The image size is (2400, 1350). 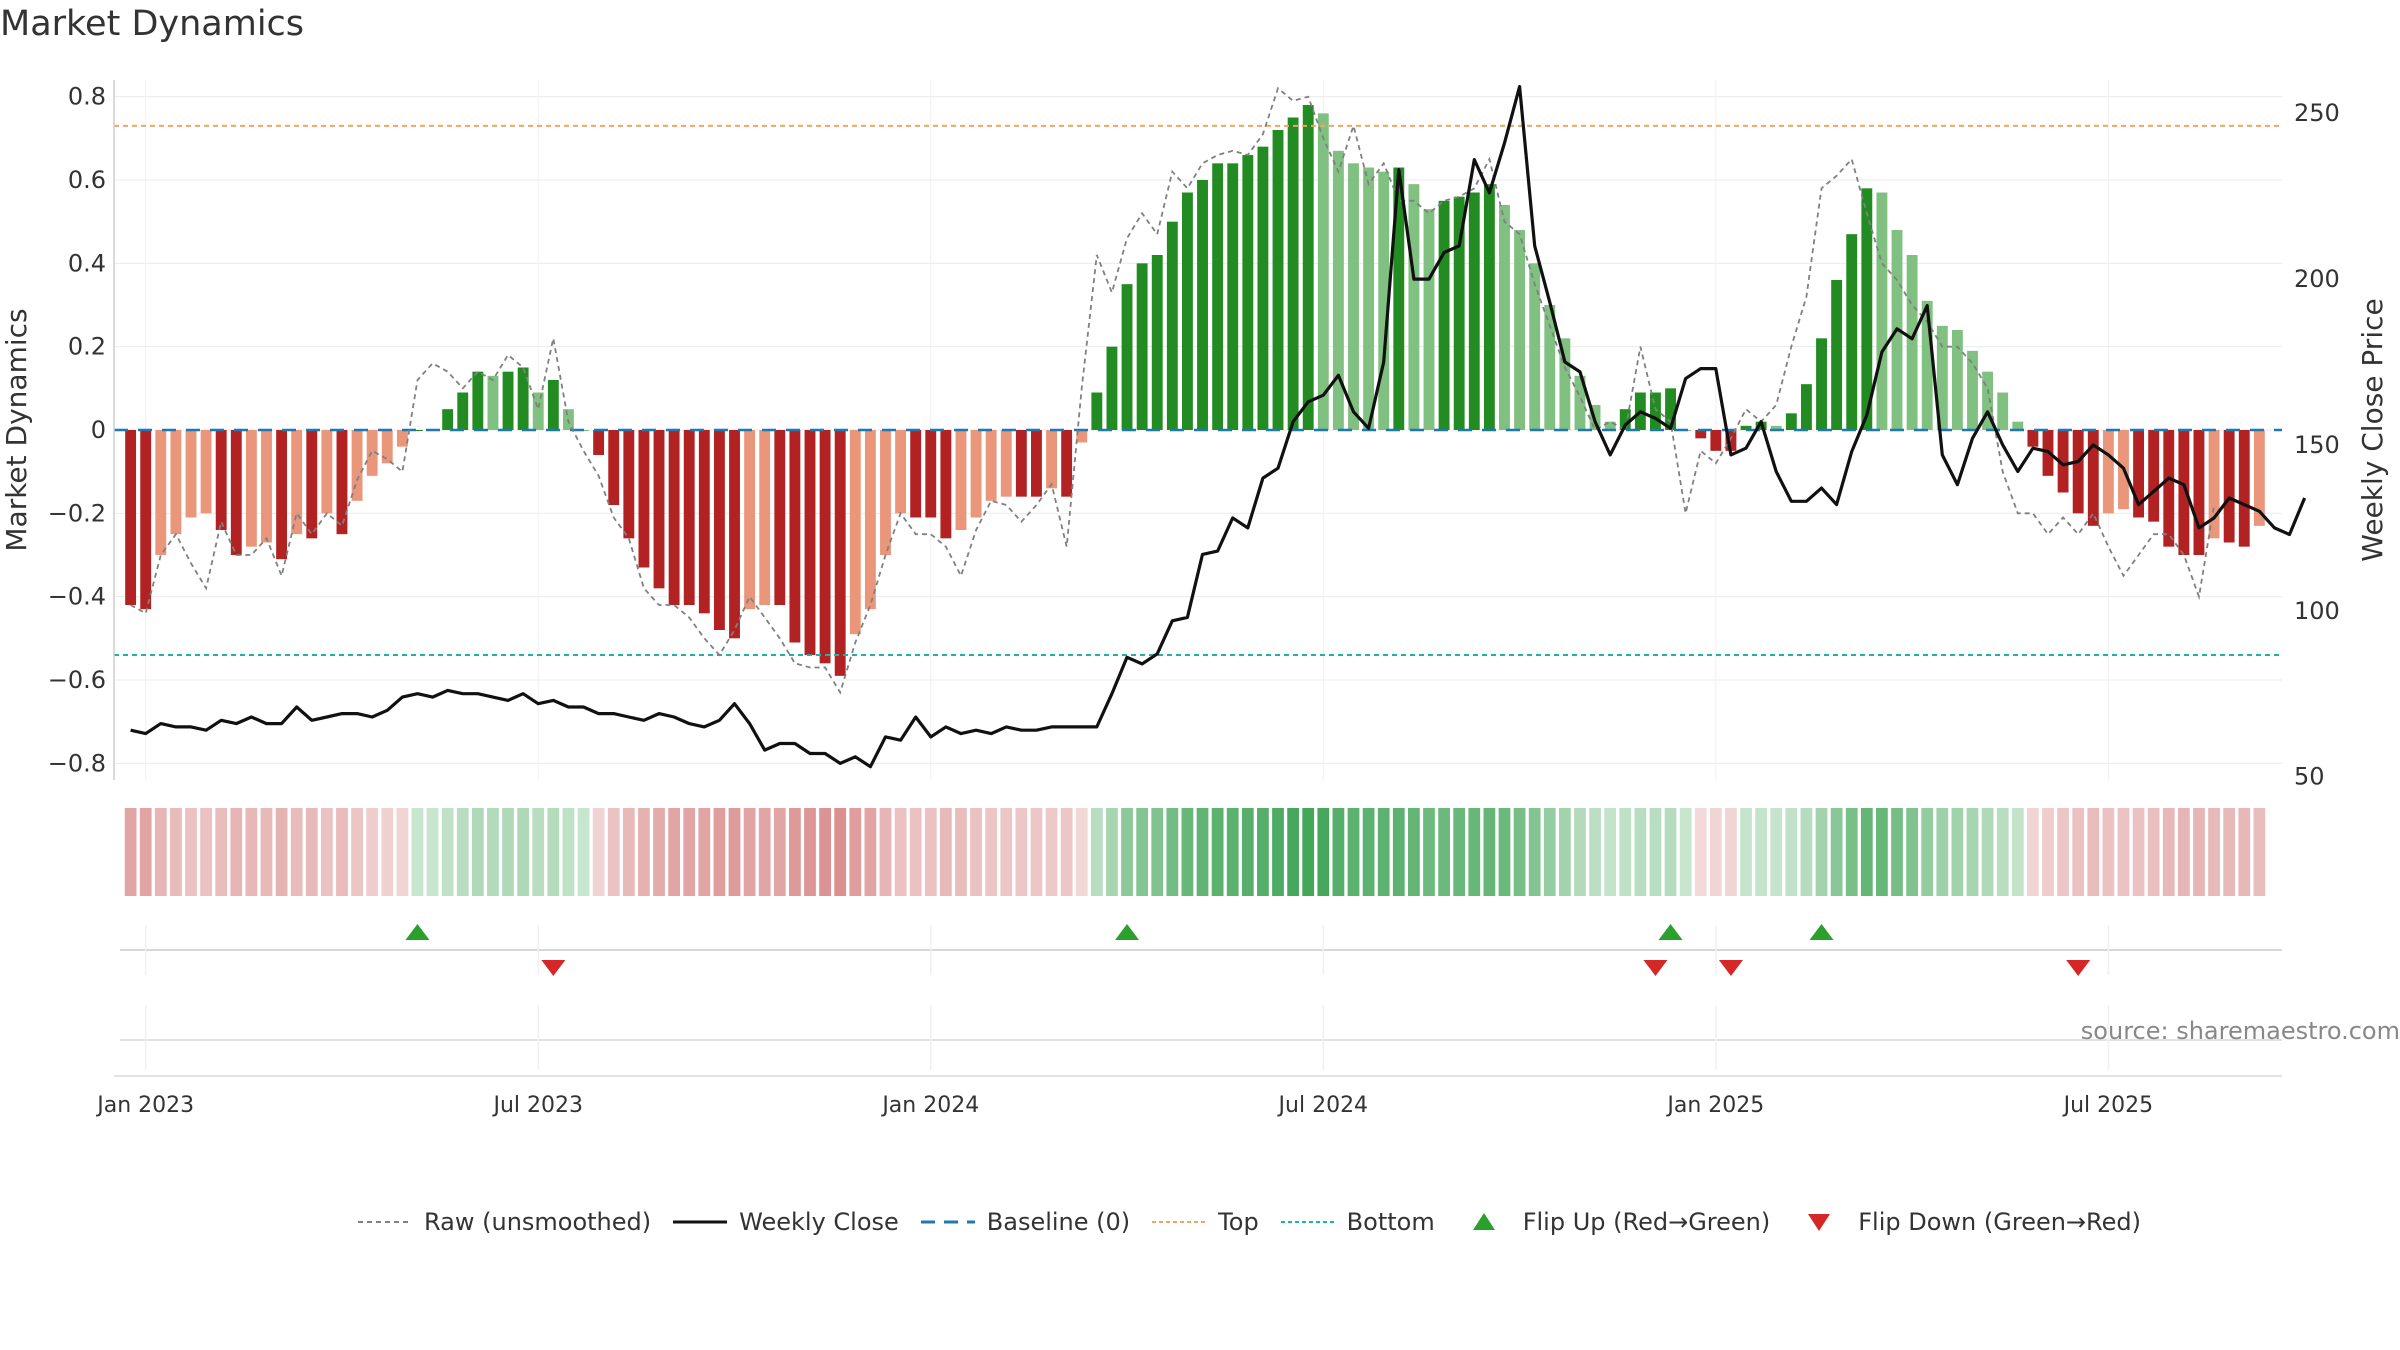 What do you see at coordinates (1357, 1222) in the screenshot?
I see `legend-item-bottom: Bottom` at bounding box center [1357, 1222].